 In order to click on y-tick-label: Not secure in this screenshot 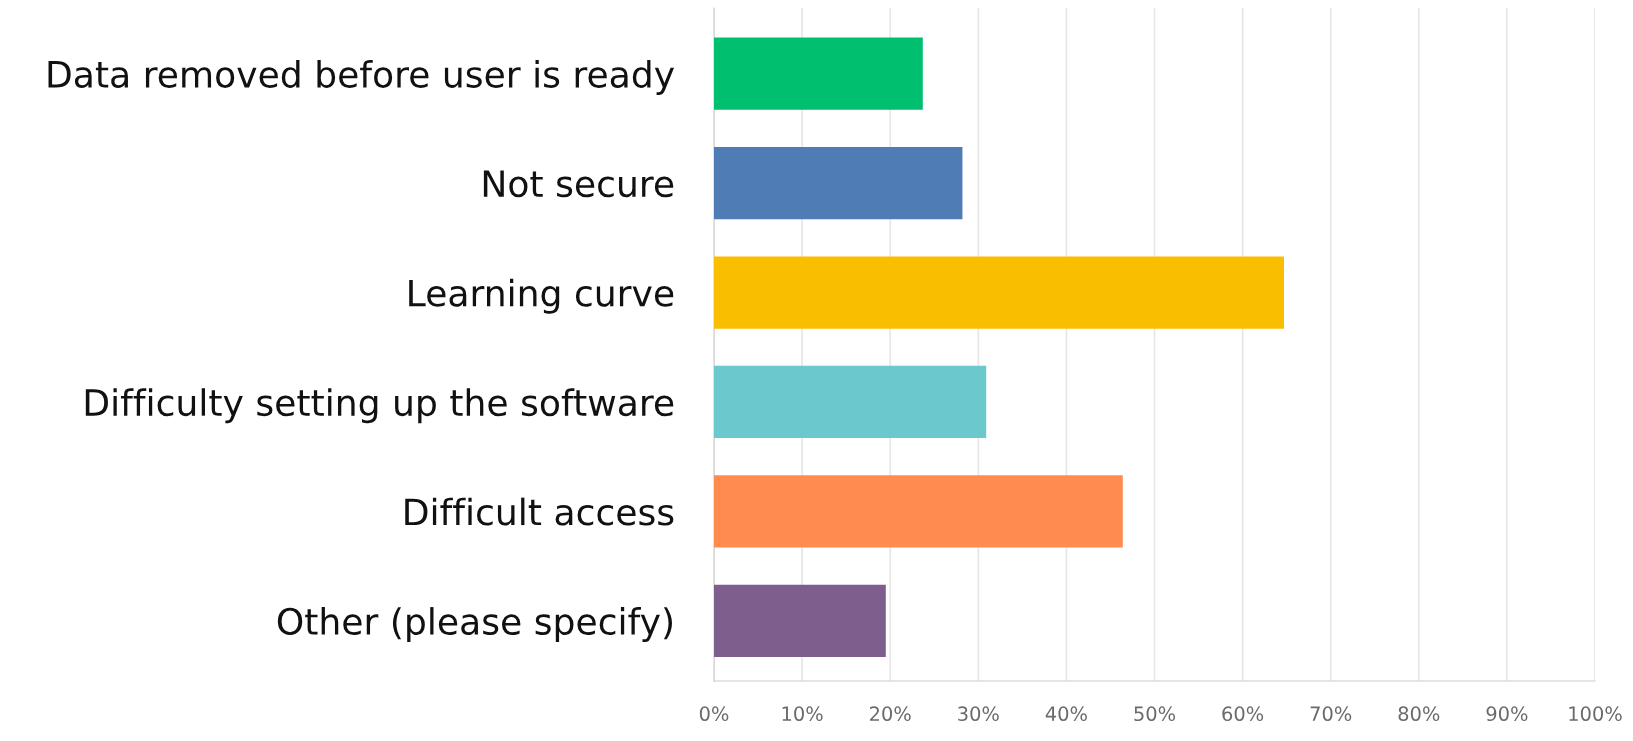, I will do `click(578, 184)`.